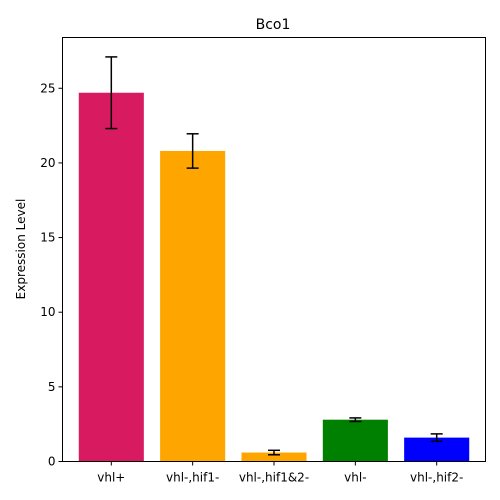 The width and height of the screenshot is (500, 500). Describe the element at coordinates (273, 25) in the screenshot. I see `chart-title: Bco1` at that location.